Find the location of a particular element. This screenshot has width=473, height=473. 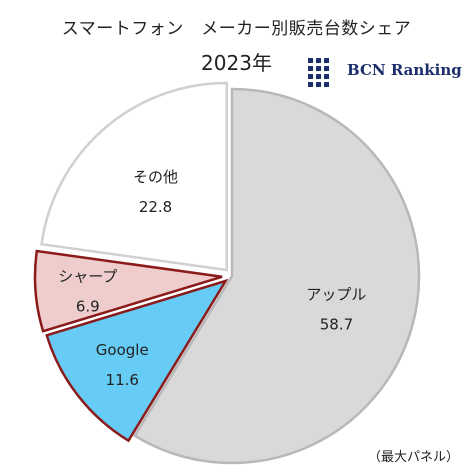

bcn-ranking-logo: BCN Ranking is located at coordinates (385, 74).